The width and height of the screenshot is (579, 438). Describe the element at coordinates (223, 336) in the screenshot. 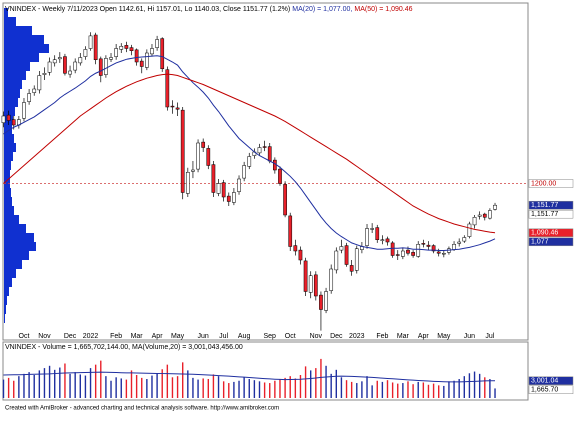

I see `x-tick-label: Jul` at that location.